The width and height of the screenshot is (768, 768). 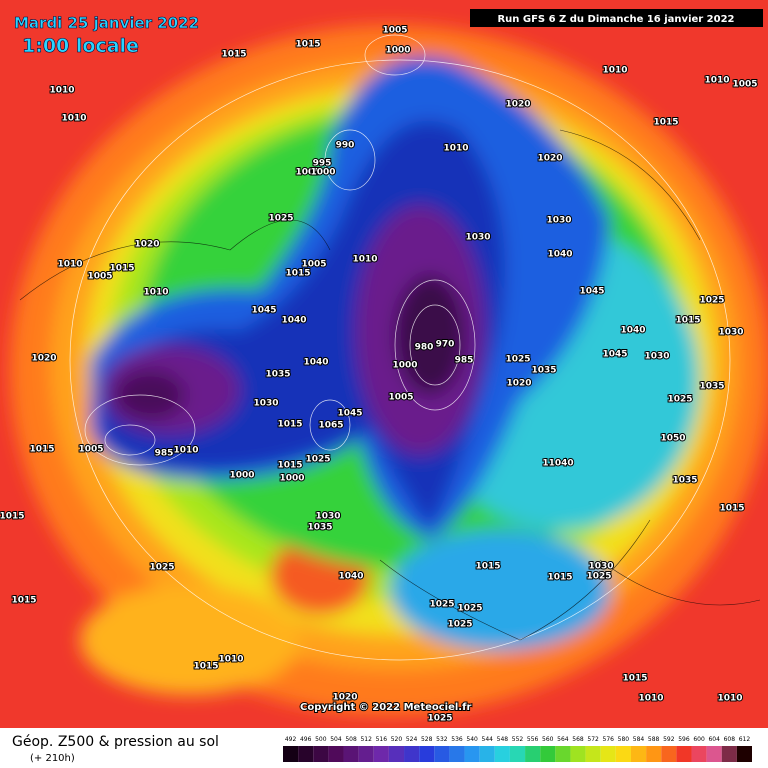 I want to click on colorbar-label: 524, so click(x=412, y=739).